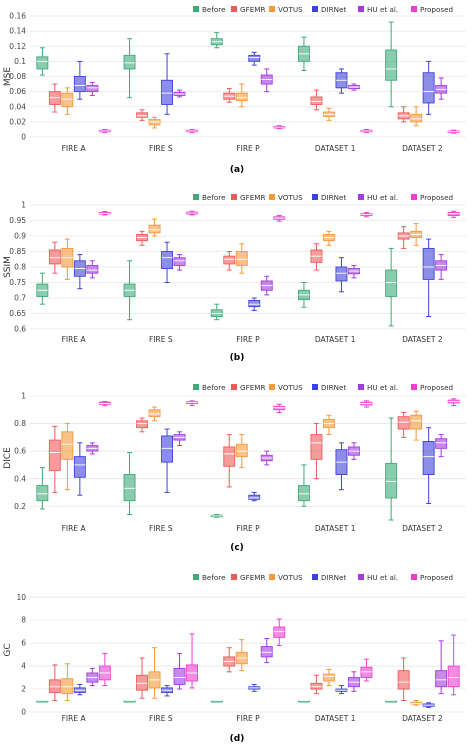 The height and width of the screenshot is (749, 474). I want to click on y-tick-label: 0.85, so click(17, 251).